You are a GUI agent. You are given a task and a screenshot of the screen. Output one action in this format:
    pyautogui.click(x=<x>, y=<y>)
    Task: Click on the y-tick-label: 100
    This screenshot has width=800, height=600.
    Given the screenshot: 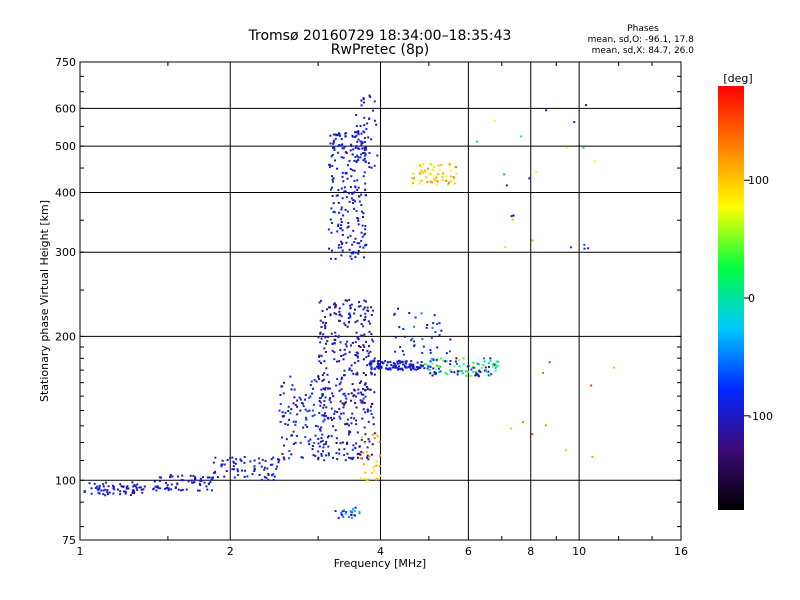 What is the action you would take?
    pyautogui.click(x=65, y=480)
    